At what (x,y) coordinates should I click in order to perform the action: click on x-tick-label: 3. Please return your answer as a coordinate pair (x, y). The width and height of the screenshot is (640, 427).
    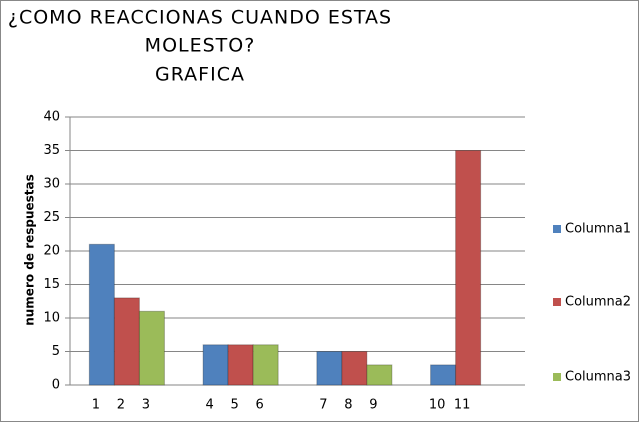
    Looking at the image, I should click on (146, 405).